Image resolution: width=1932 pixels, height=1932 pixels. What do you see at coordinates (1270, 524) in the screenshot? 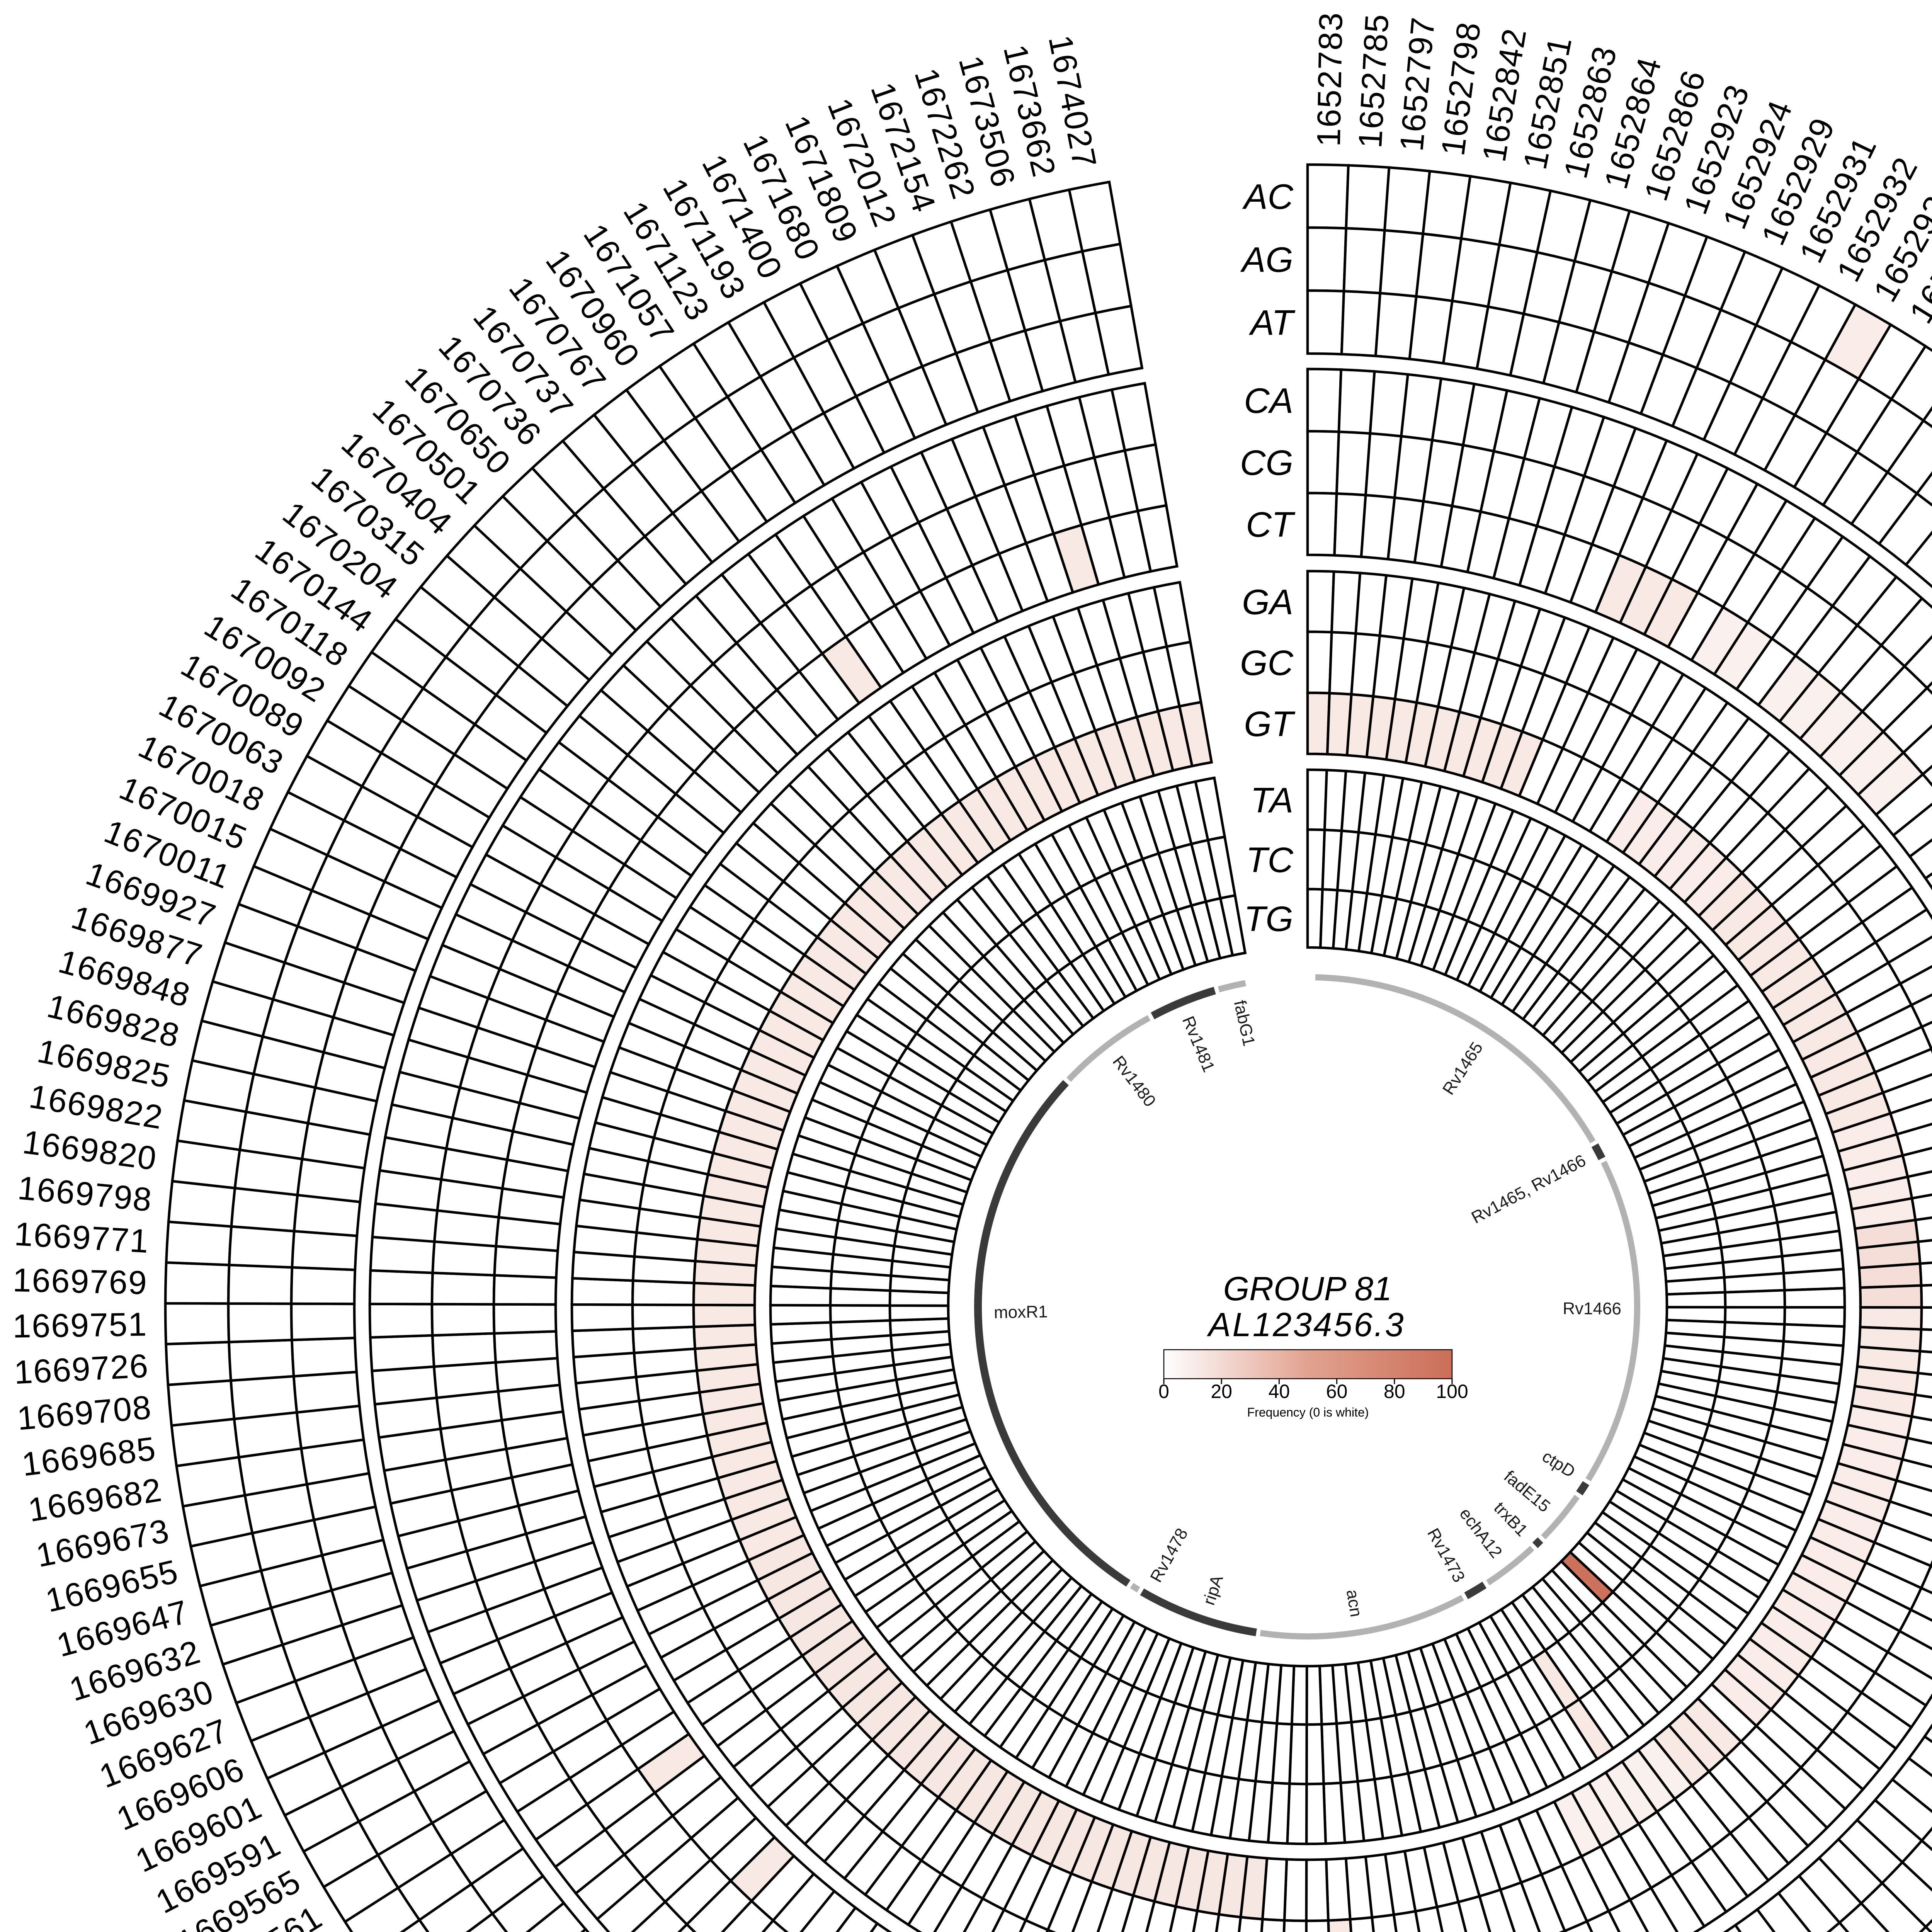
I see `svg-text: CT` at bounding box center [1270, 524].